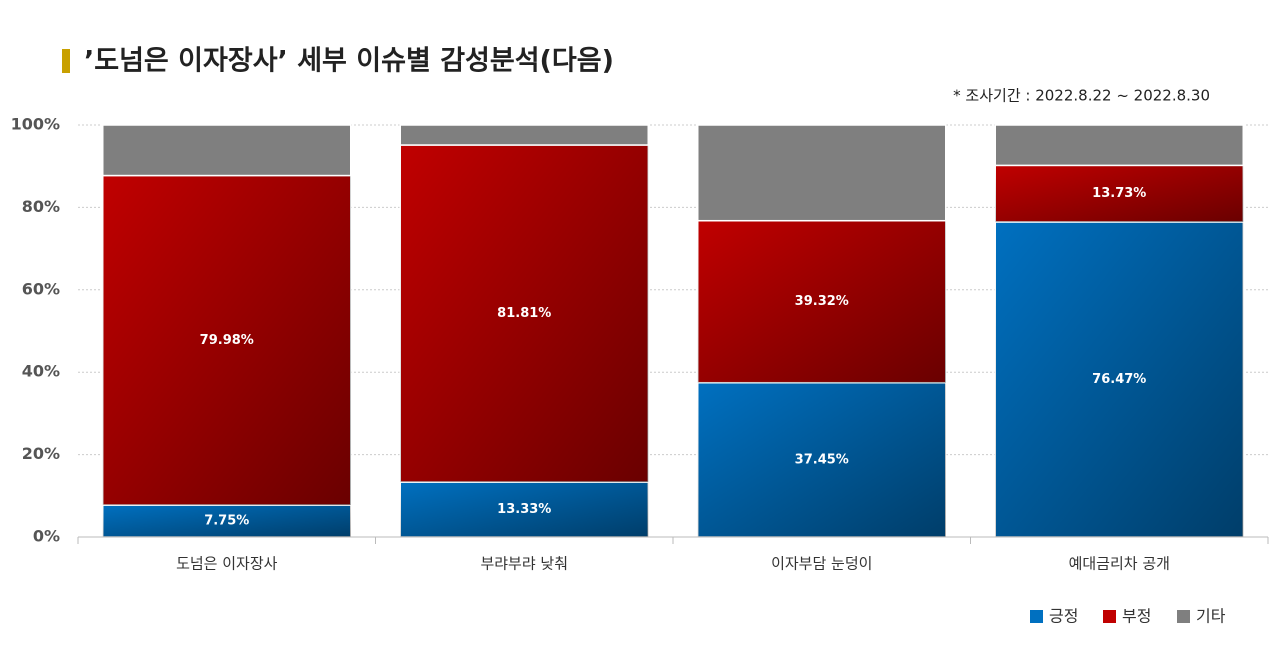 This screenshot has width=1280, height=655. Describe the element at coordinates (41, 206) in the screenshot. I see `y-tick-label: 80%` at that location.